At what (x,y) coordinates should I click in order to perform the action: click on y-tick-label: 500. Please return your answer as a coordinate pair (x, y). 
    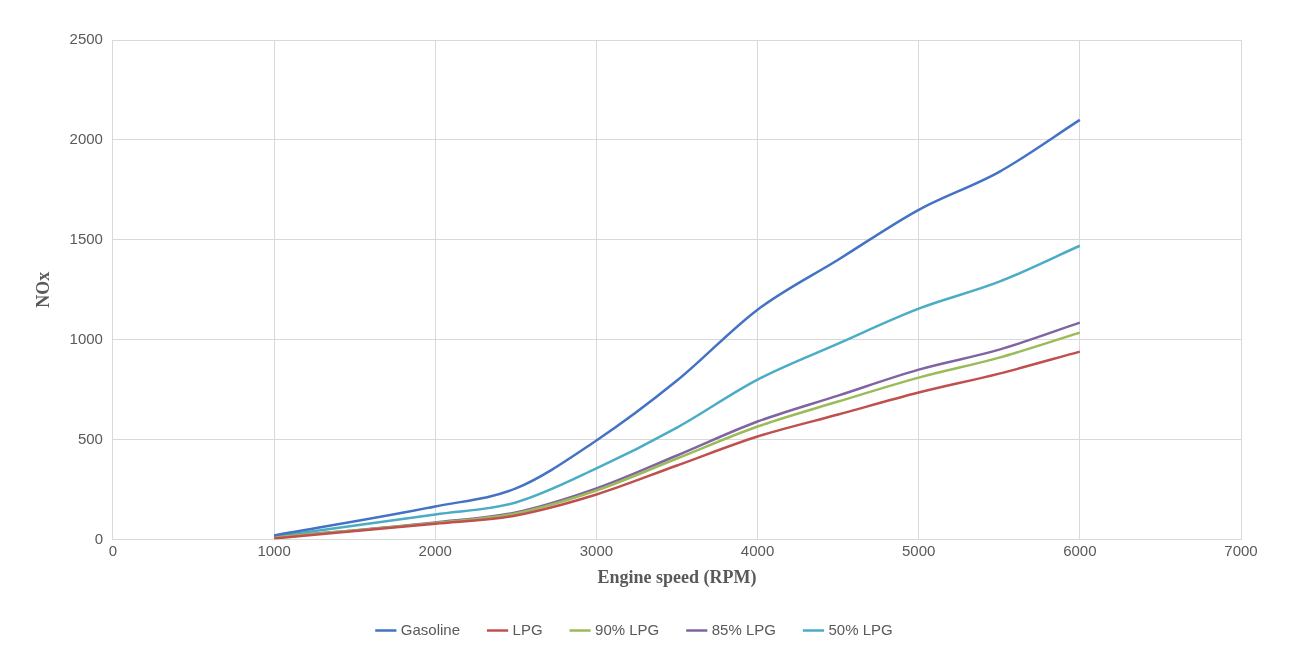
    Looking at the image, I should click on (90, 438).